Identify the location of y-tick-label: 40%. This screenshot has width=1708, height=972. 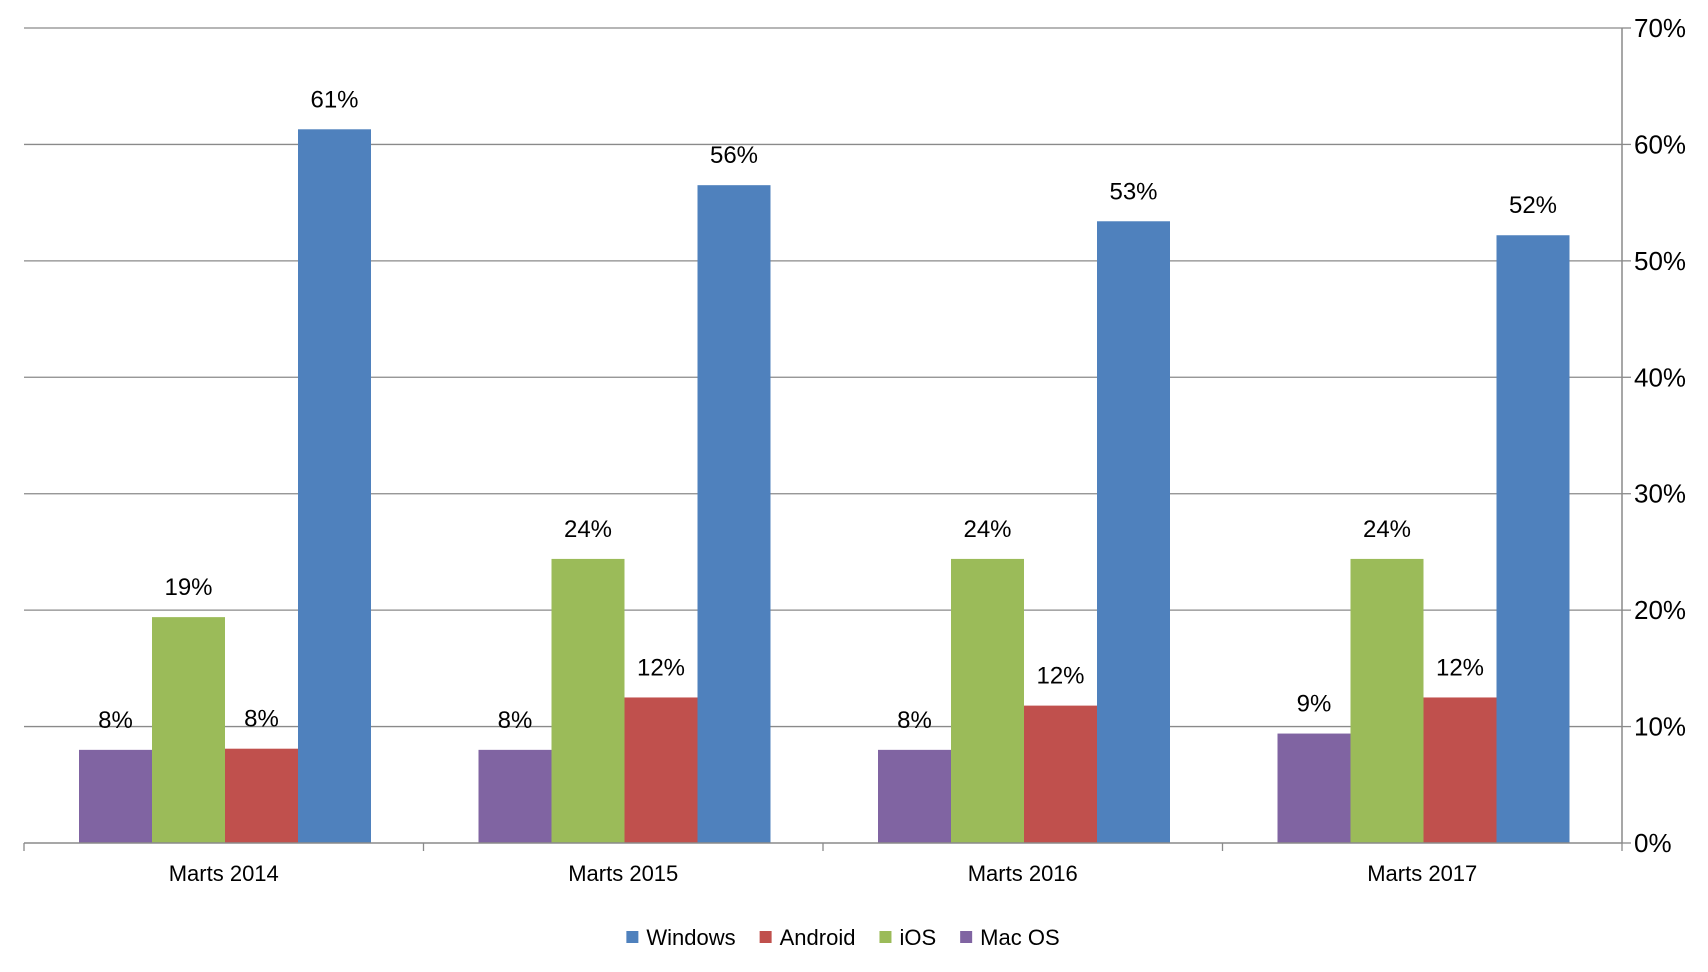
(1660, 377).